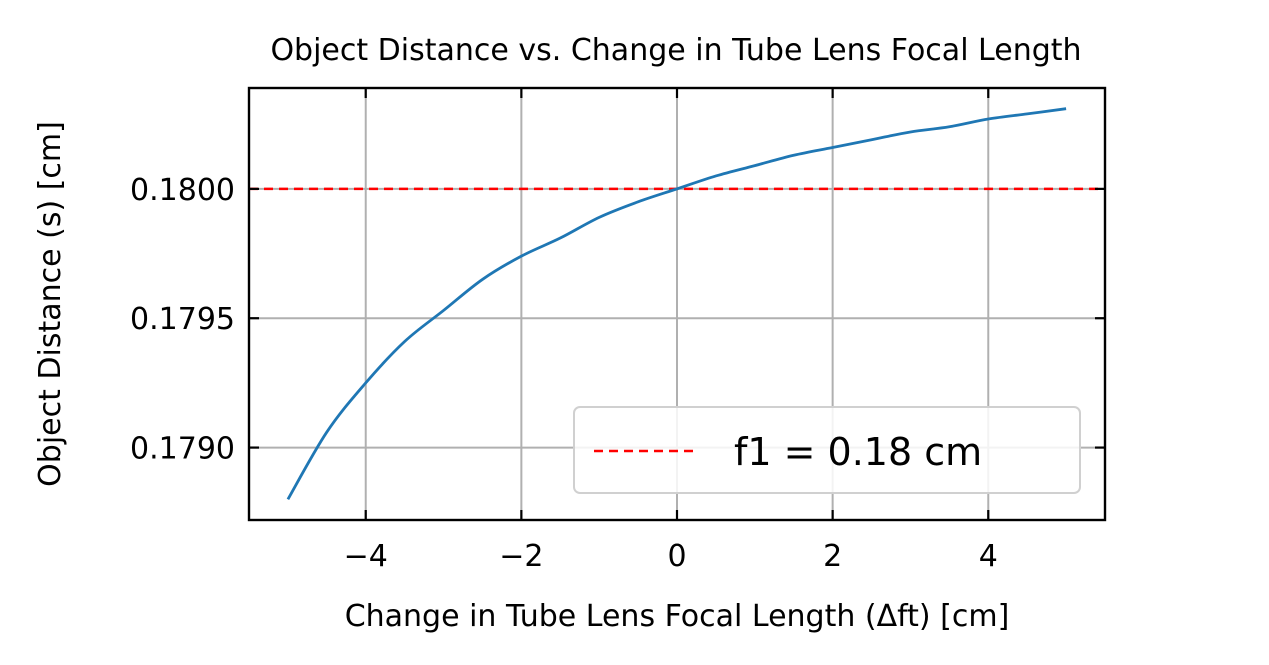 Image resolution: width=1269 pixels, height=665 pixels. What do you see at coordinates (50, 304) in the screenshot?
I see `y-axis-label: Object Distance (s) [cm]` at bounding box center [50, 304].